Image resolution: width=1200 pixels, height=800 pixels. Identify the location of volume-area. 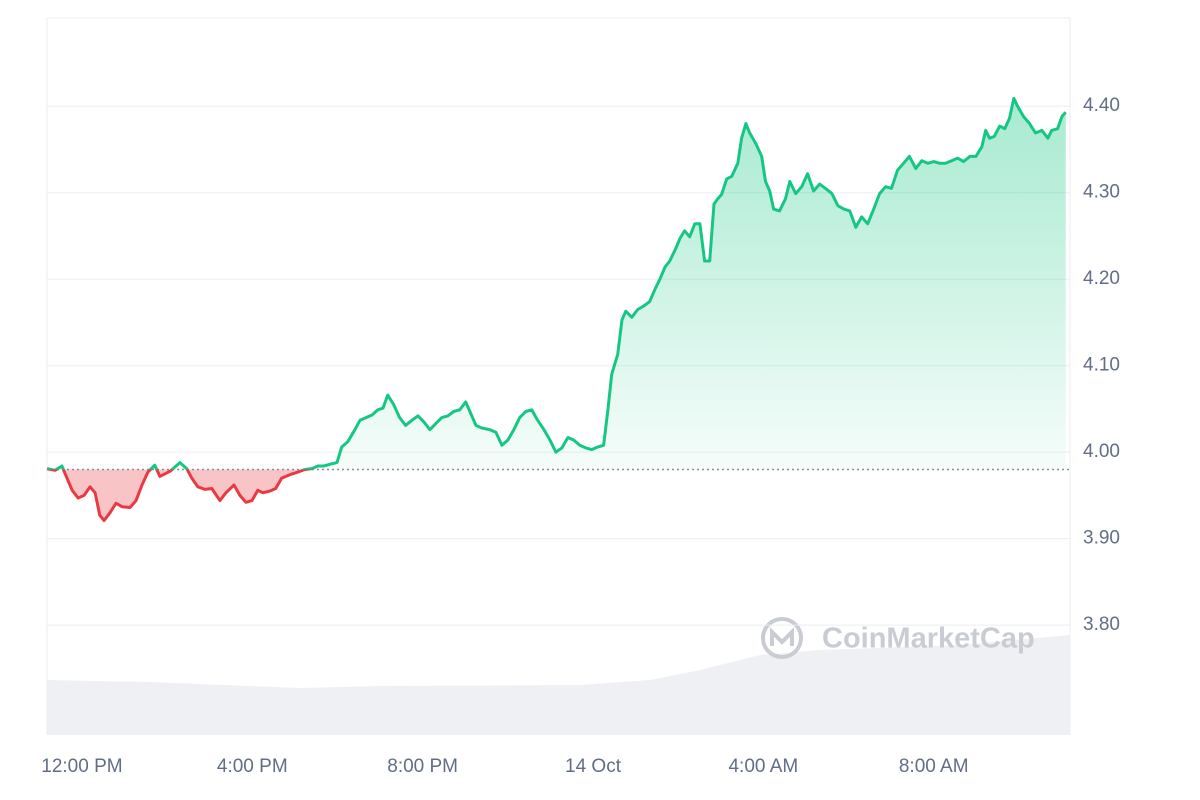
(558, 685).